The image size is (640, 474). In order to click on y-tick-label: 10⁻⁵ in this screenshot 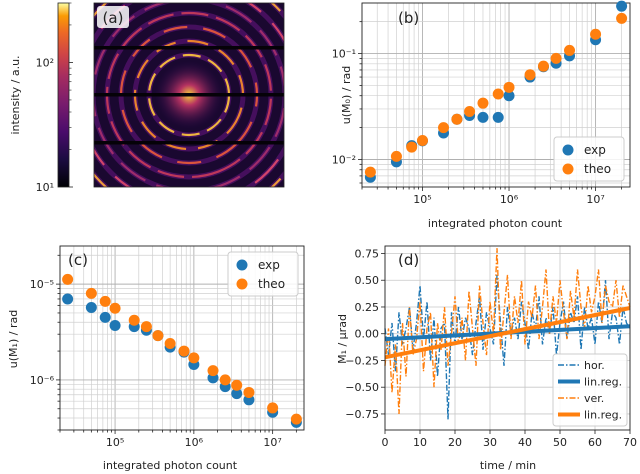, I will do `click(42, 284)`.